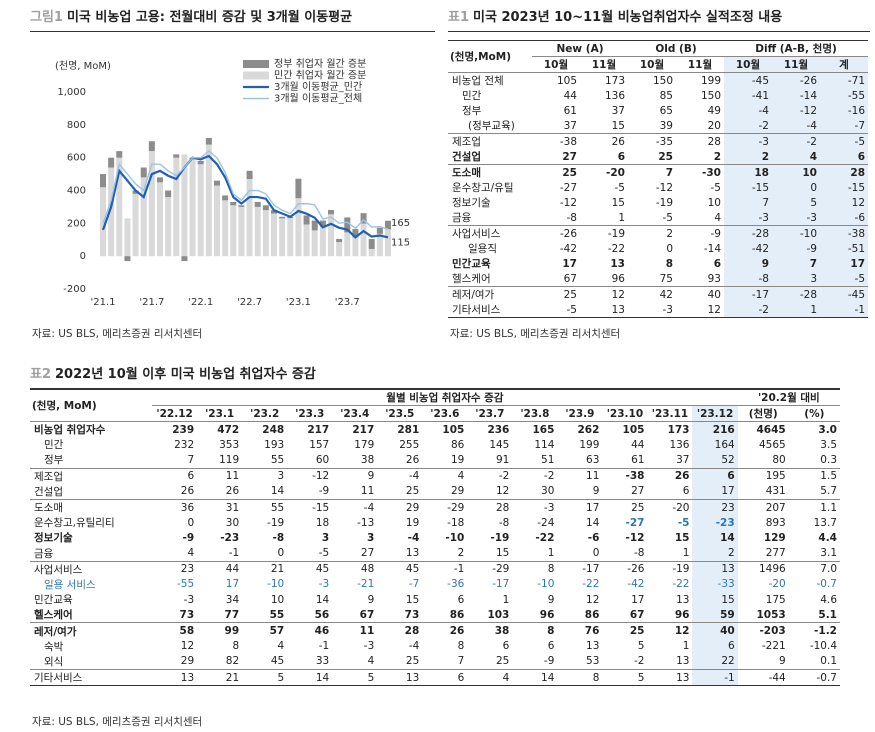 The width and height of the screenshot is (875, 732). Describe the element at coordinates (828, 599) in the screenshot. I see `cell: 4.6` at that location.